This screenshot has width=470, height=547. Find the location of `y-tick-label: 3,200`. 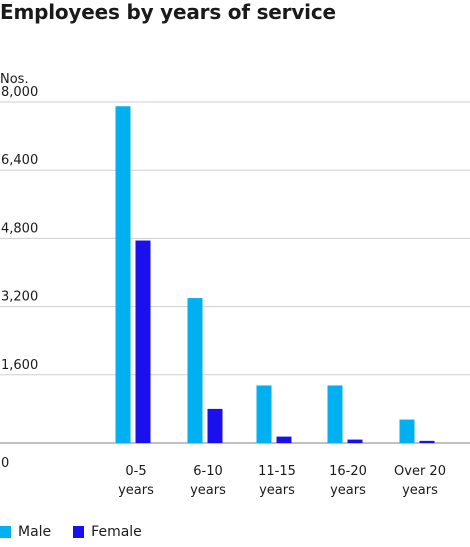

y-tick-label: 3,200 is located at coordinates (19, 297).